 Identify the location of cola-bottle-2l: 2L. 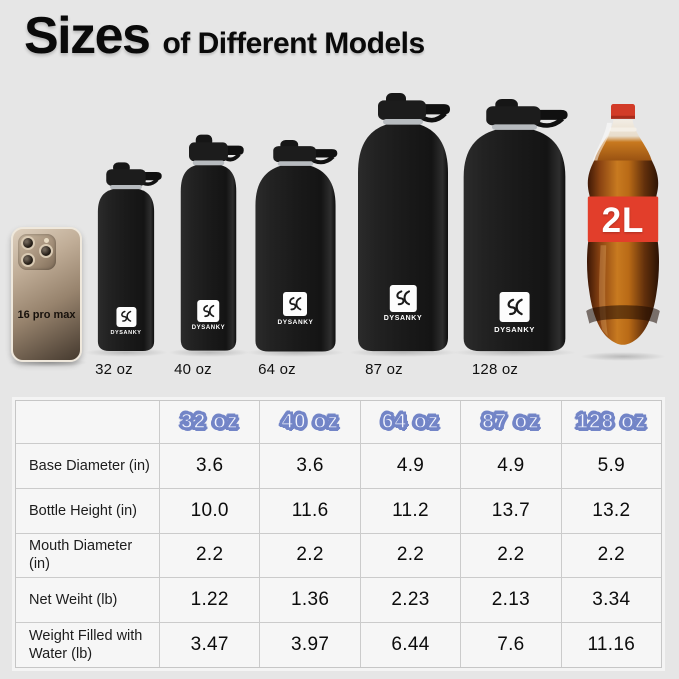
(623, 229).